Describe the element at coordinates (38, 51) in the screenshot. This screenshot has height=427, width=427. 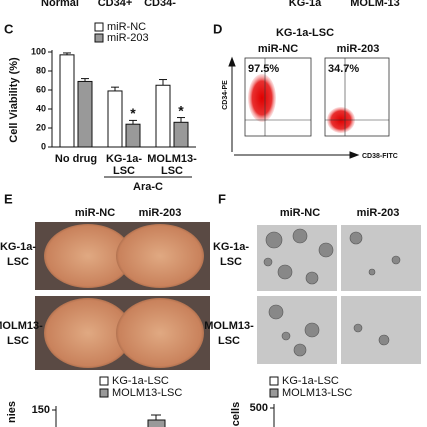
I see `y-tick-label: 100` at that location.